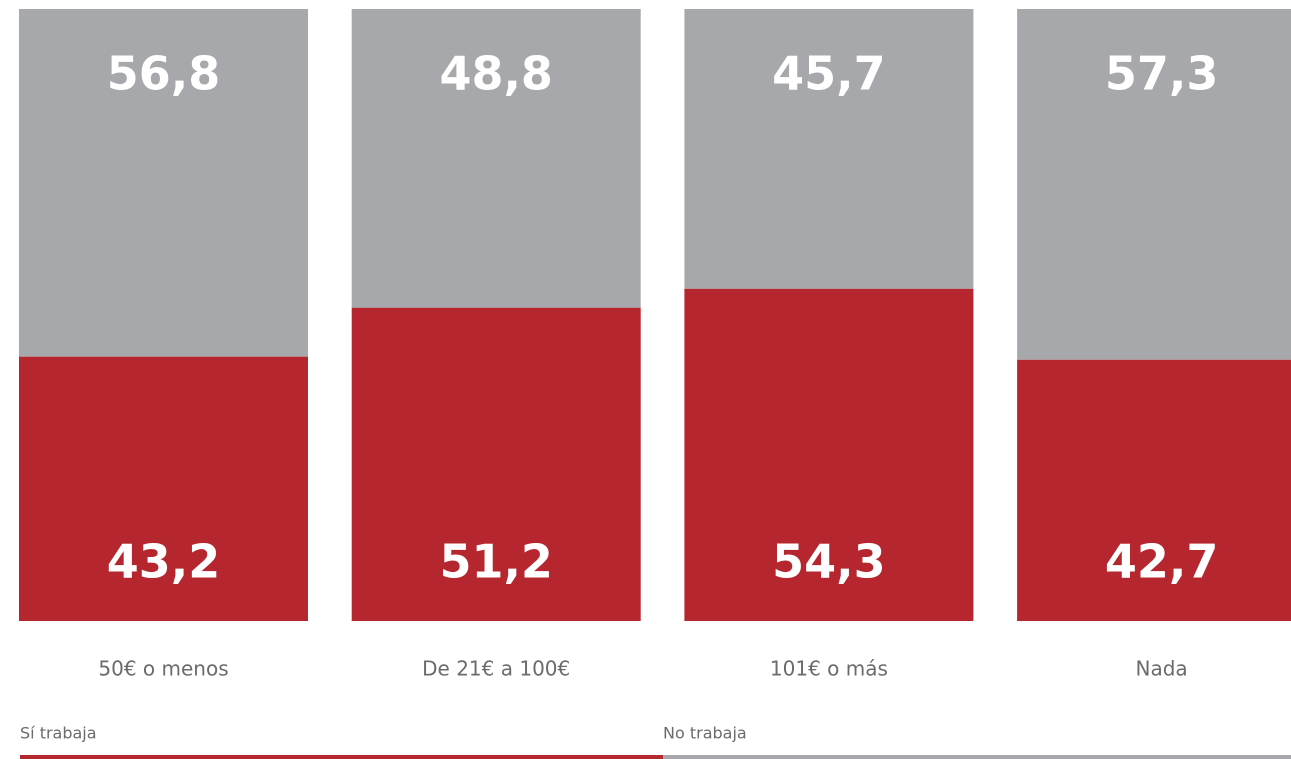  What do you see at coordinates (496, 74) in the screenshot?
I see `value-label: 48,8` at bounding box center [496, 74].